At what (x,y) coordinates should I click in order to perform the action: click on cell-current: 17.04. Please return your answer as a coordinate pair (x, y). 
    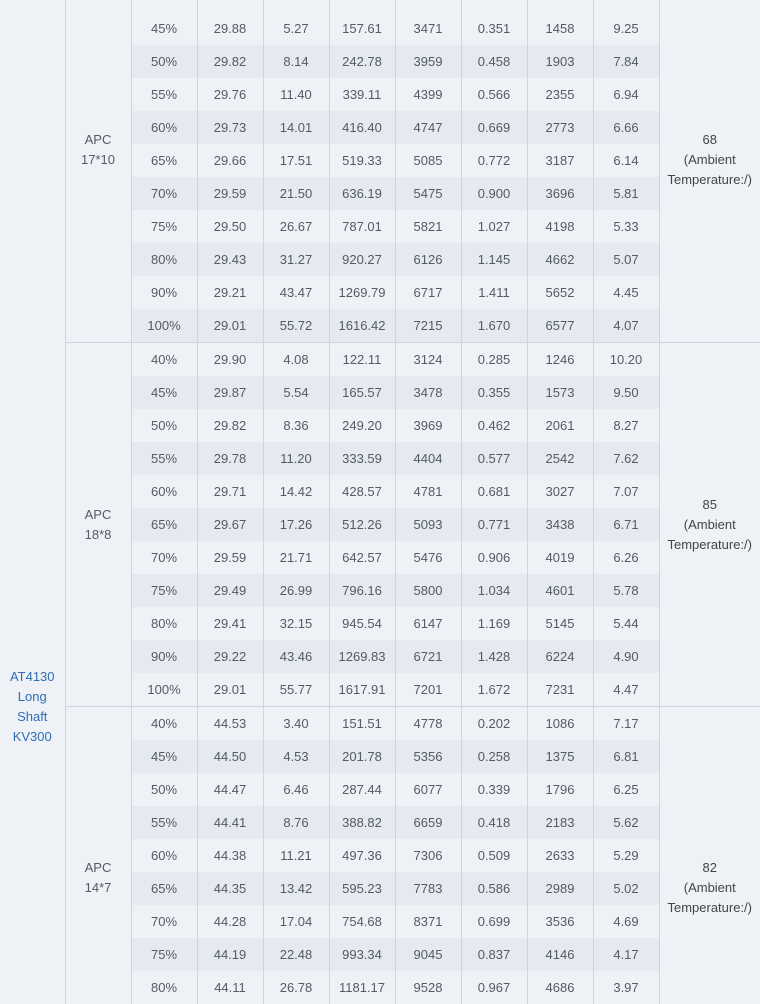
    Looking at the image, I should click on (296, 921).